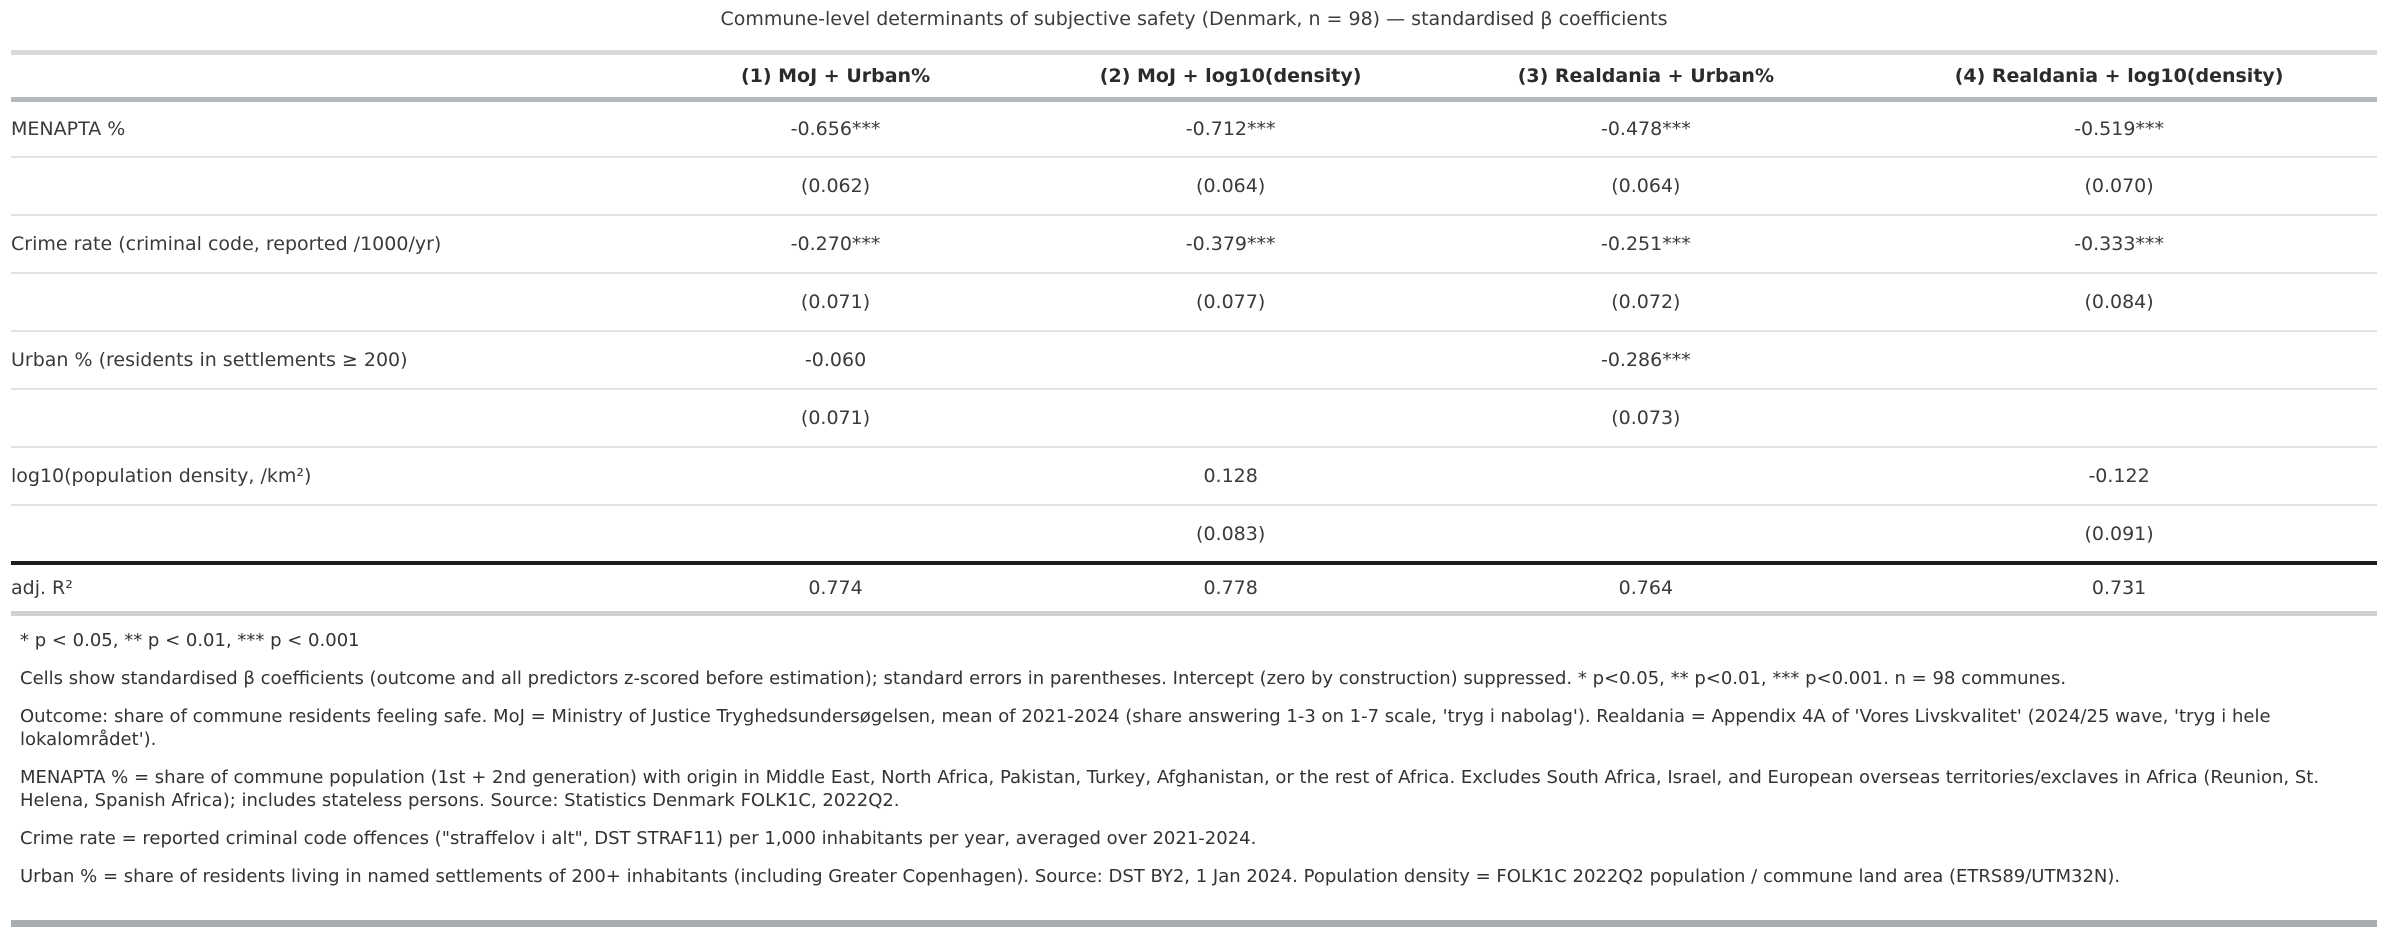 This screenshot has height=932, width=2388. I want to click on std-error-cell: (0.084), so click(2119, 302).